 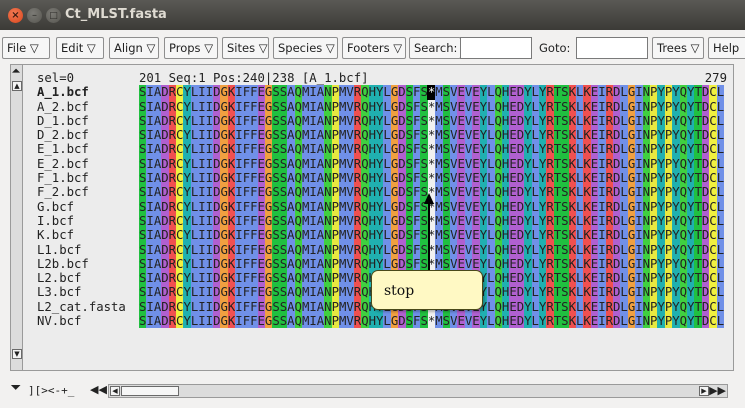 I want to click on position-status: 201 Seq:1 Pos:240|238 [A_1.bcf] 279, so click(x=434, y=78).